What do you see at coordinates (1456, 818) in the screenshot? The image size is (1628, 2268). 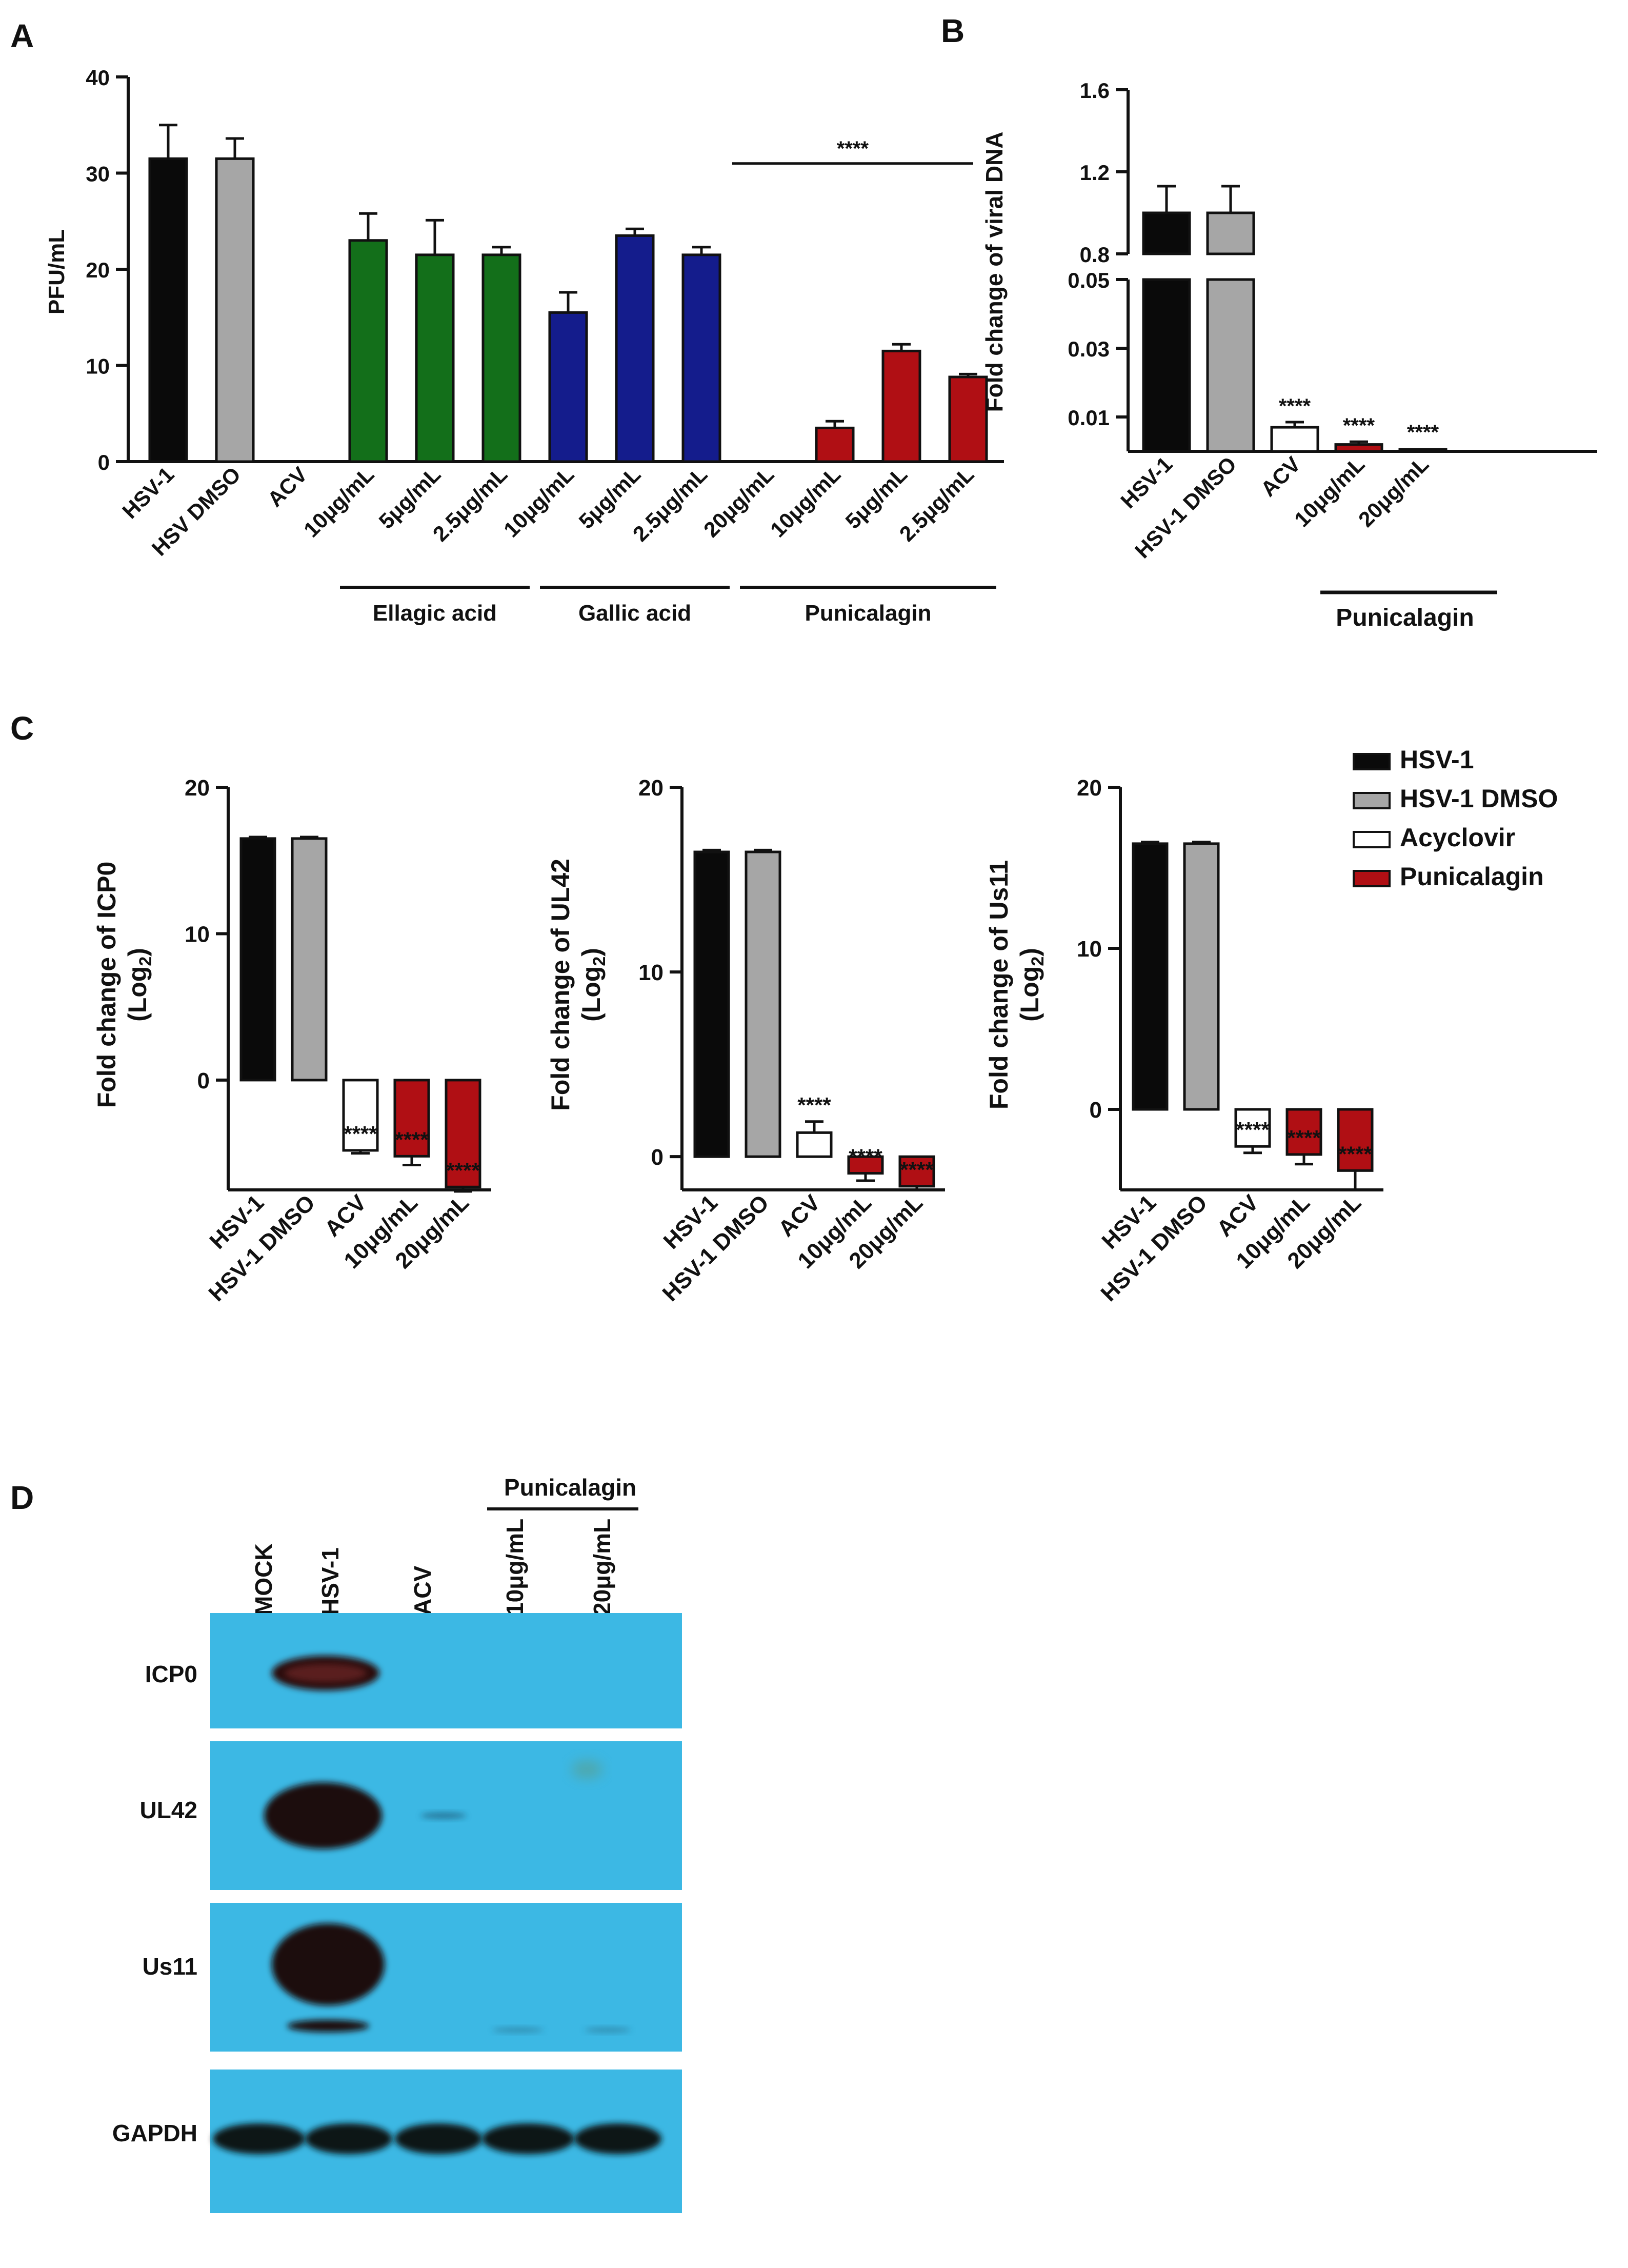 I see `legend: HSV-1 HSV-1 DMSO Acyclovir Punicalagin` at bounding box center [1456, 818].